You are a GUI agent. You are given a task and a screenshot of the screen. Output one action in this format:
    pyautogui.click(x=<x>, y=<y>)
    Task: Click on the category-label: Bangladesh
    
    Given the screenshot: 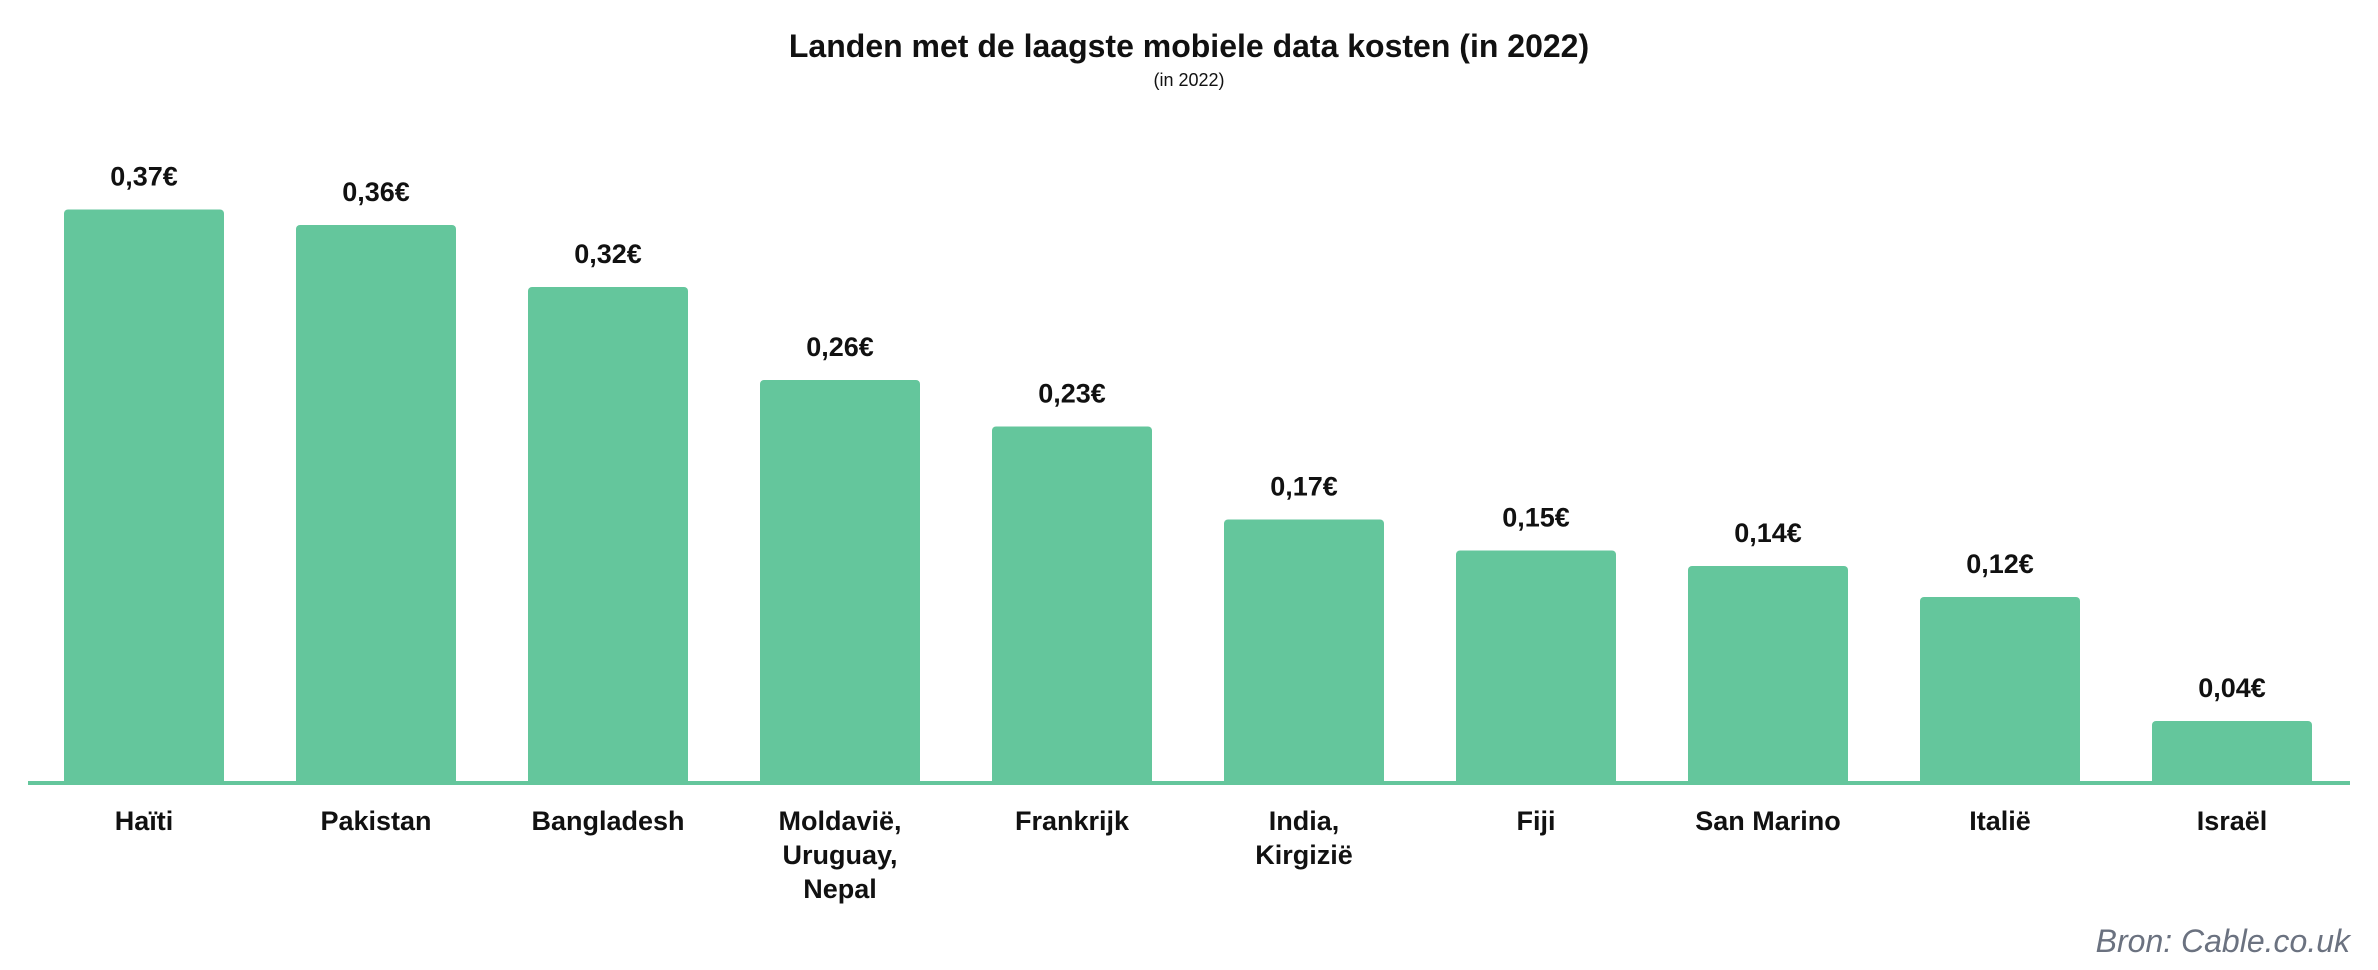 What is the action you would take?
    pyautogui.click(x=607, y=821)
    